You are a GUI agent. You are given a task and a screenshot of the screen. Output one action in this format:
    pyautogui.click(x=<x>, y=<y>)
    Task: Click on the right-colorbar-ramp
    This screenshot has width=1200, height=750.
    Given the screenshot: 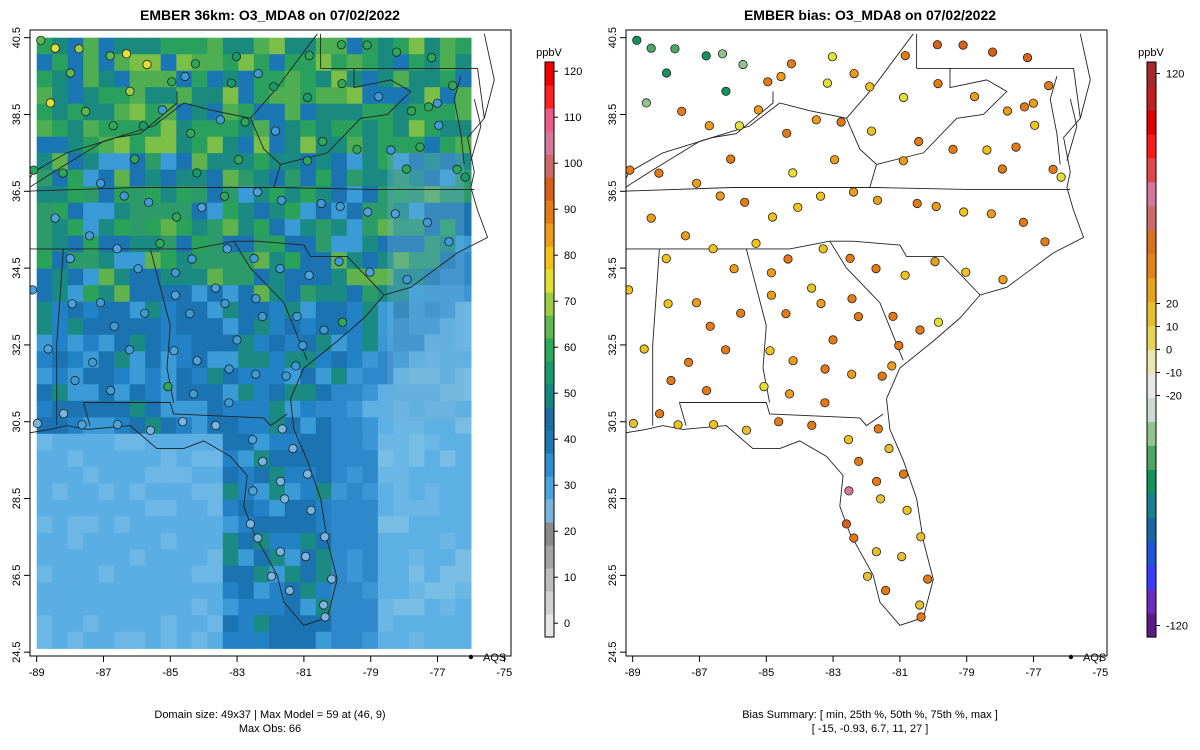 What is the action you would take?
    pyautogui.click(x=1151, y=349)
    